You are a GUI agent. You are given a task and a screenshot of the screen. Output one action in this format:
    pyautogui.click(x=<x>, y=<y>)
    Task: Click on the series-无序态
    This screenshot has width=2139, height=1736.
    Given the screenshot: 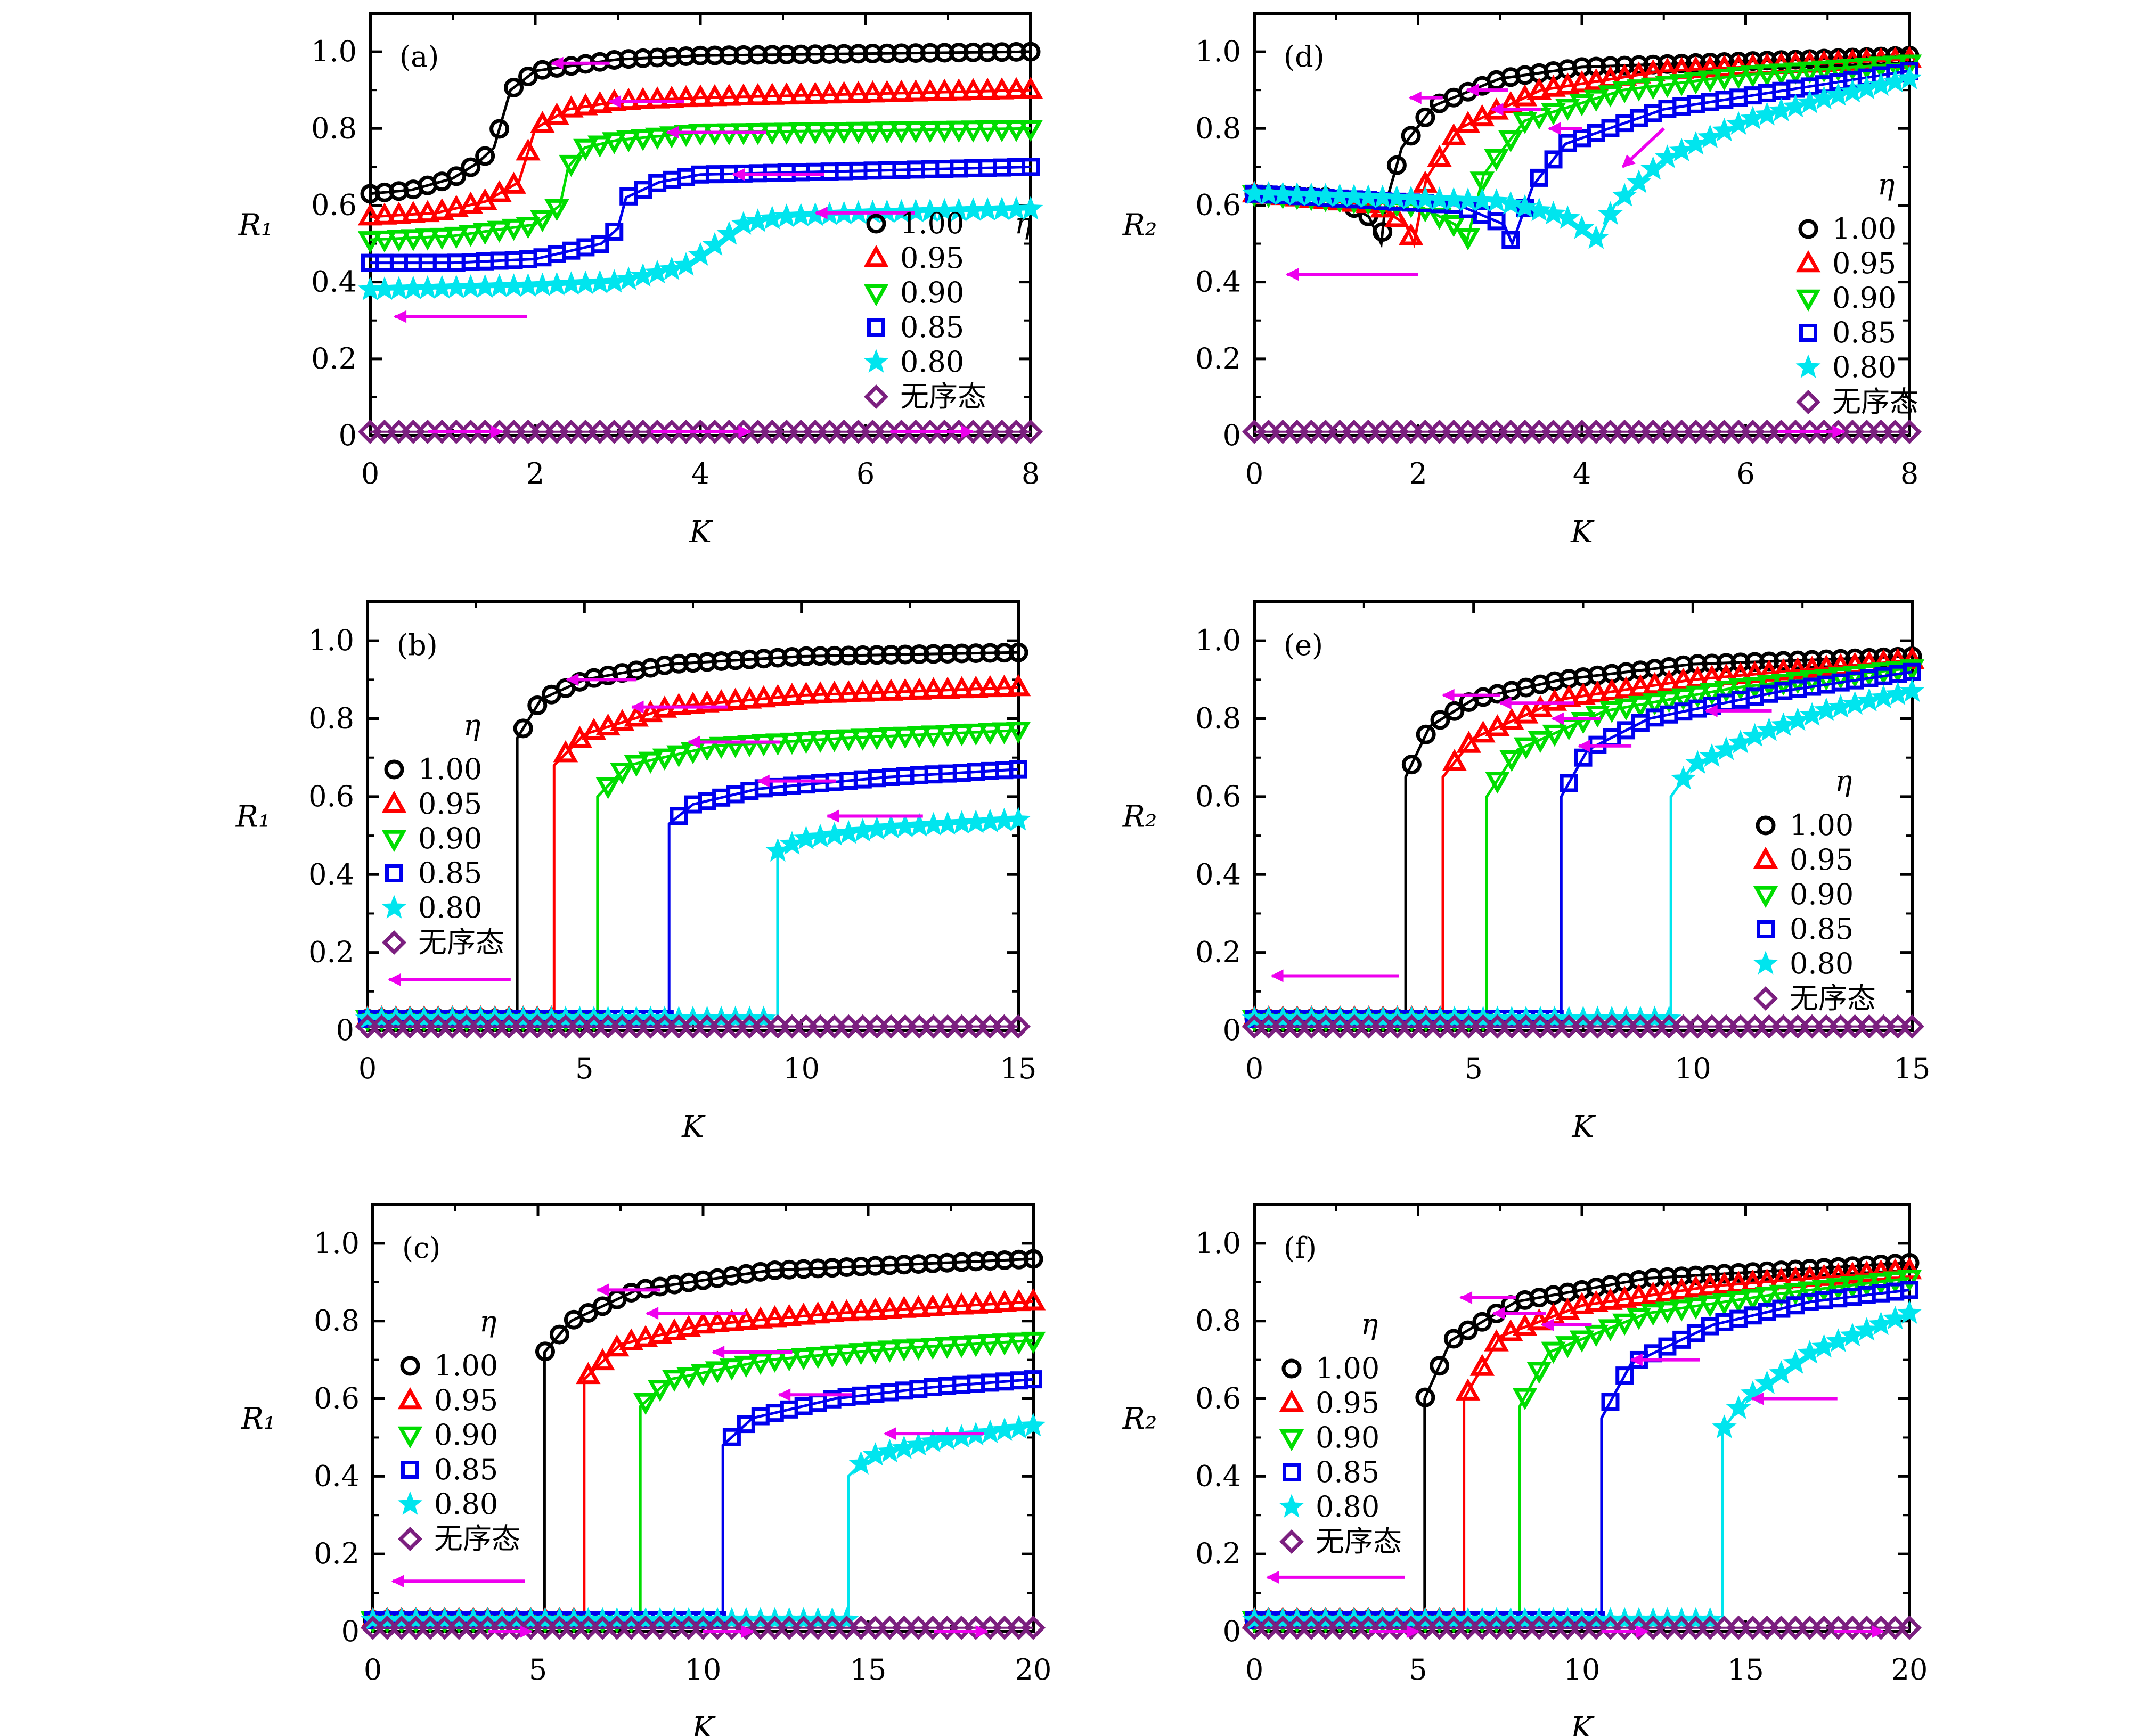 What is the action you would take?
    pyautogui.click(x=1582, y=431)
    